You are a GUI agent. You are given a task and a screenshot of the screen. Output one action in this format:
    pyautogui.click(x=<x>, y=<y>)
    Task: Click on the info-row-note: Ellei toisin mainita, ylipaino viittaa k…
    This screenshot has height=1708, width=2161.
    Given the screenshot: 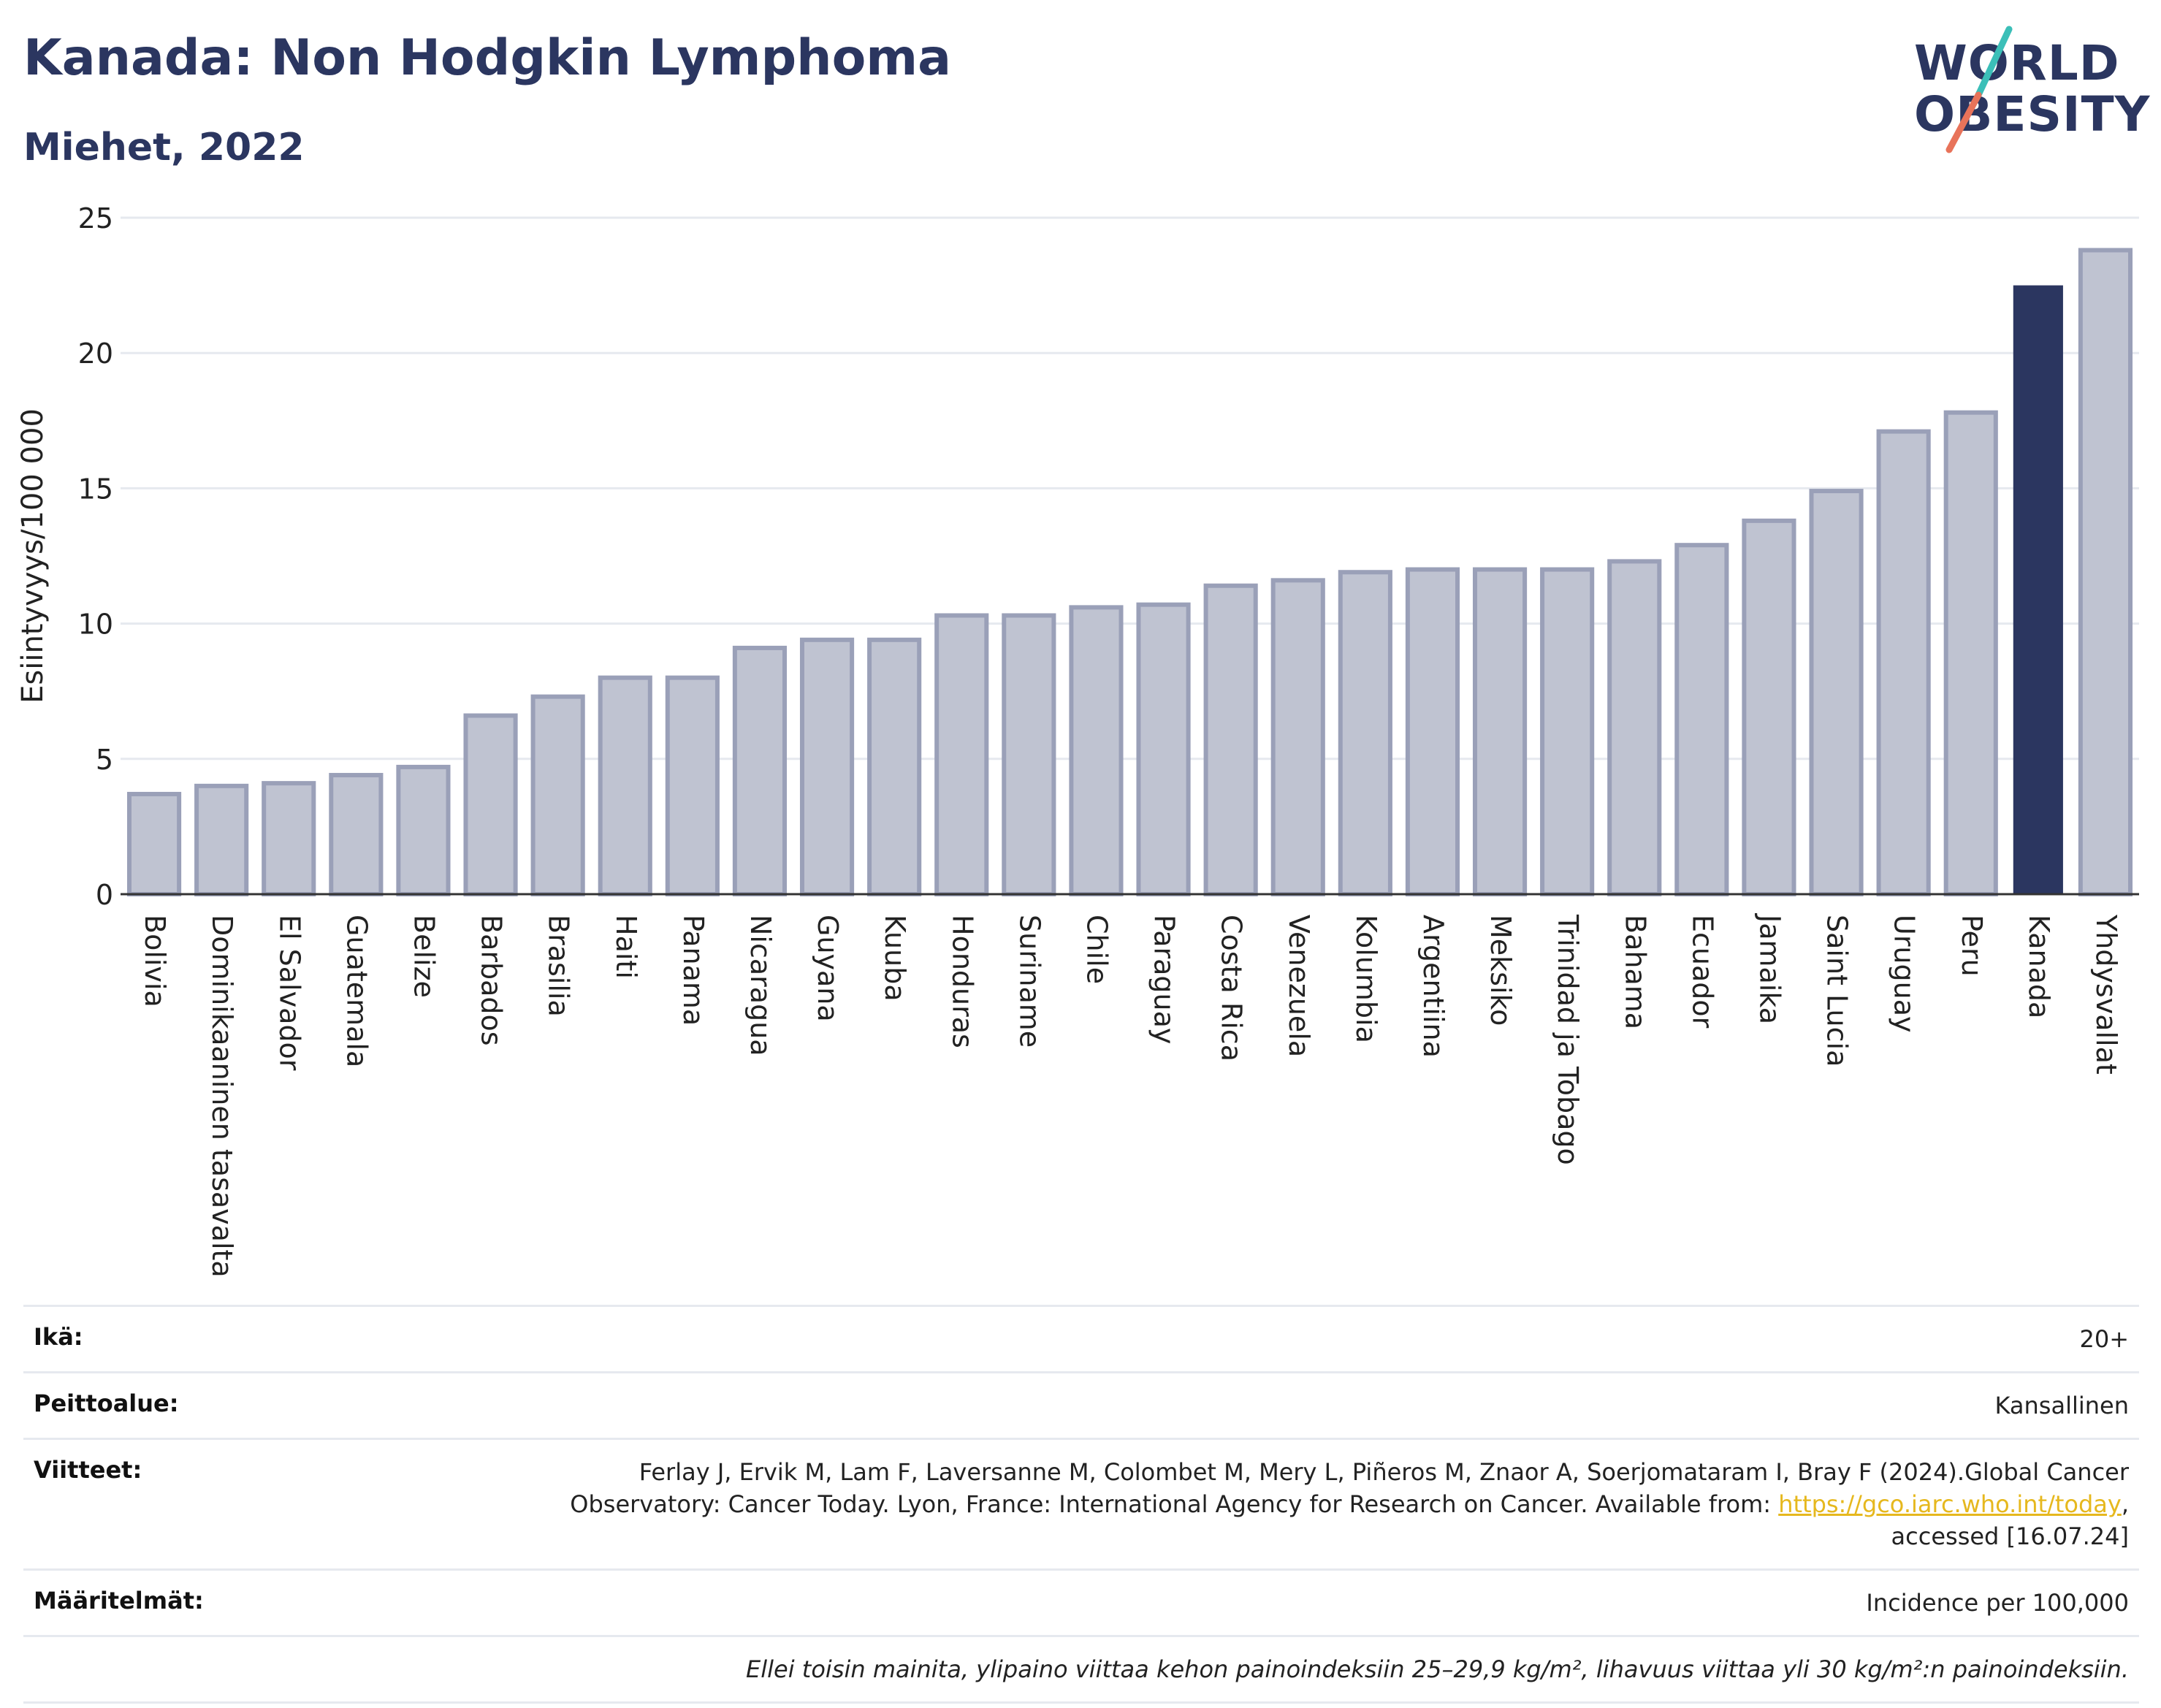 What is the action you would take?
    pyautogui.click(x=1081, y=1670)
    